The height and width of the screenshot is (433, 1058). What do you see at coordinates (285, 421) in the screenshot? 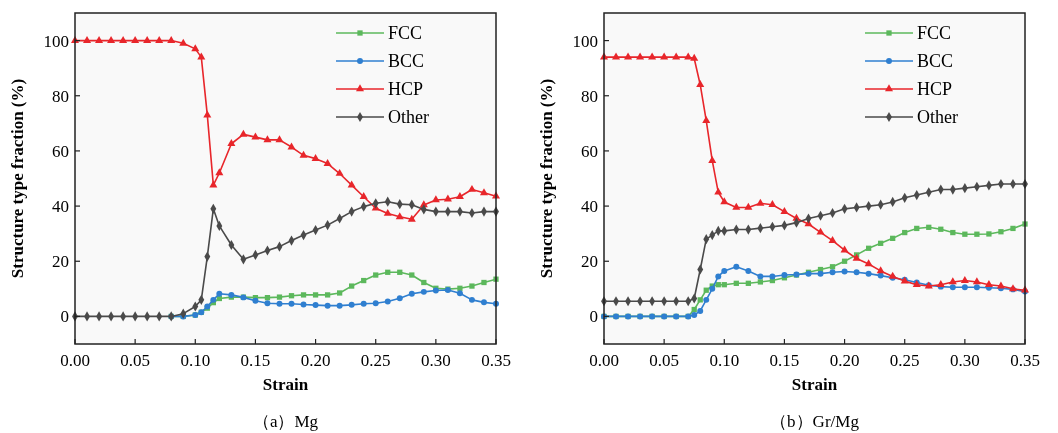
I see `text: （a）Mg` at bounding box center [285, 421].